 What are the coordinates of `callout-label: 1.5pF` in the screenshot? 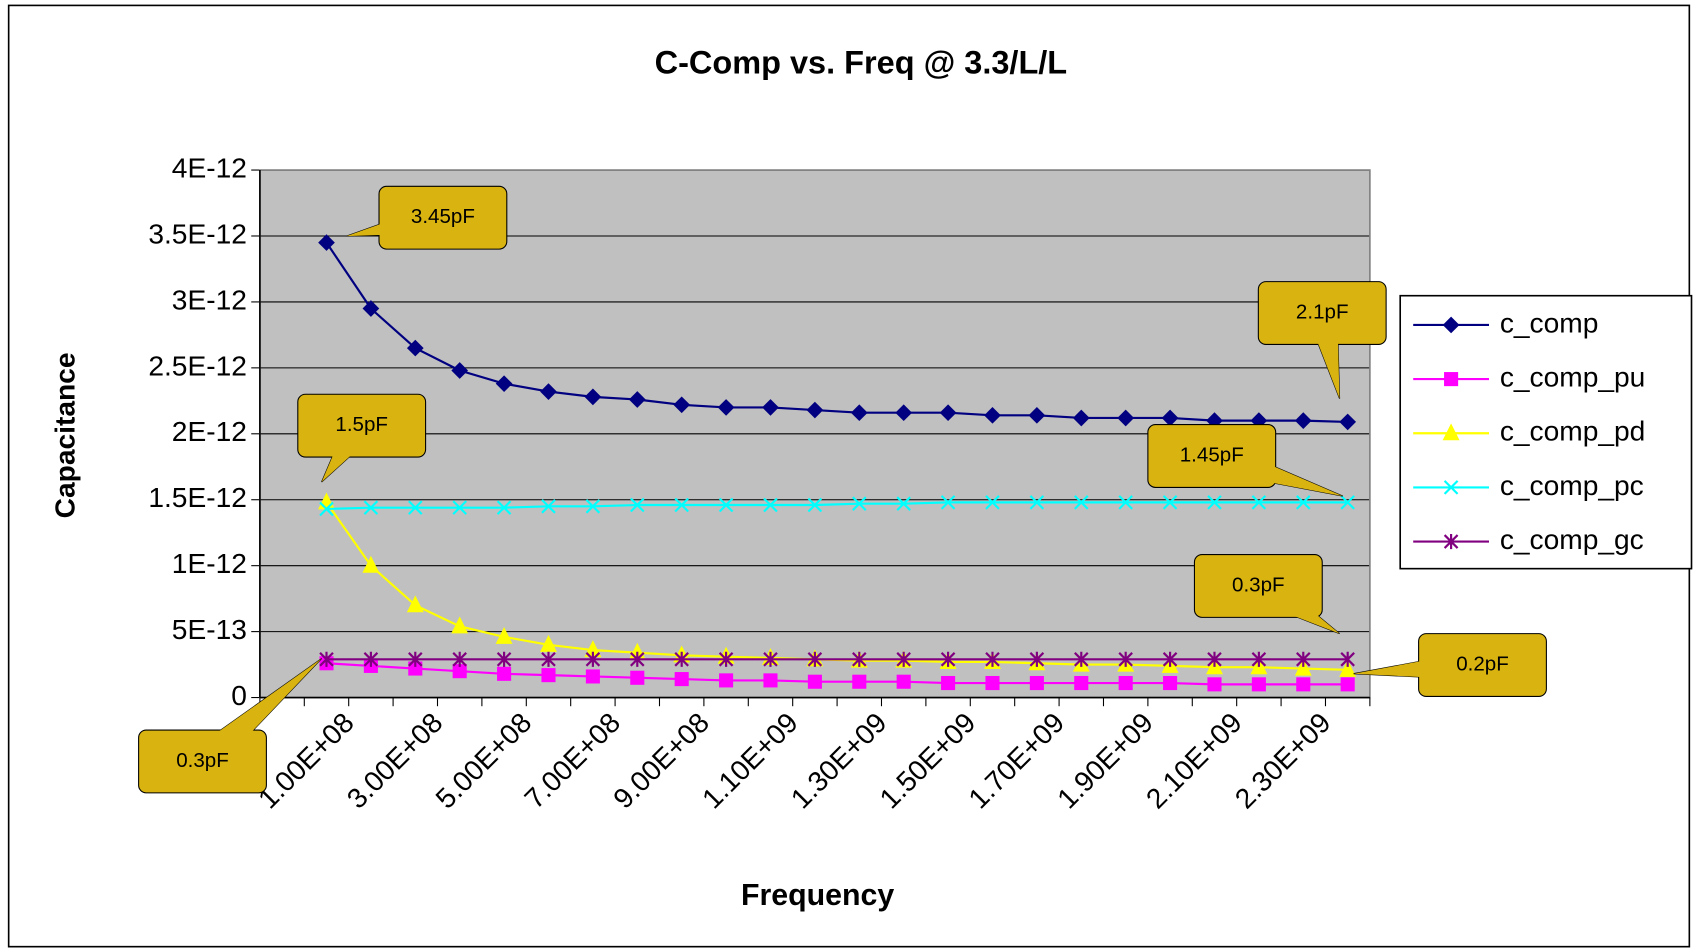 It's located at (361, 424).